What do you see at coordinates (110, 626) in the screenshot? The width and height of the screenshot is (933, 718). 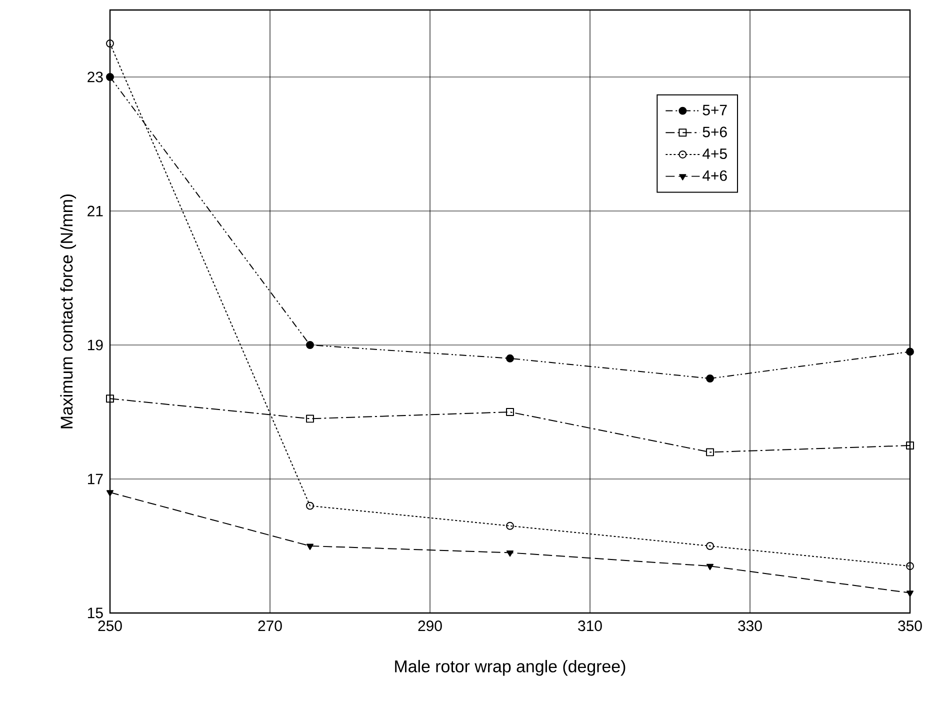 I see `x-tick-label: 250` at bounding box center [110, 626].